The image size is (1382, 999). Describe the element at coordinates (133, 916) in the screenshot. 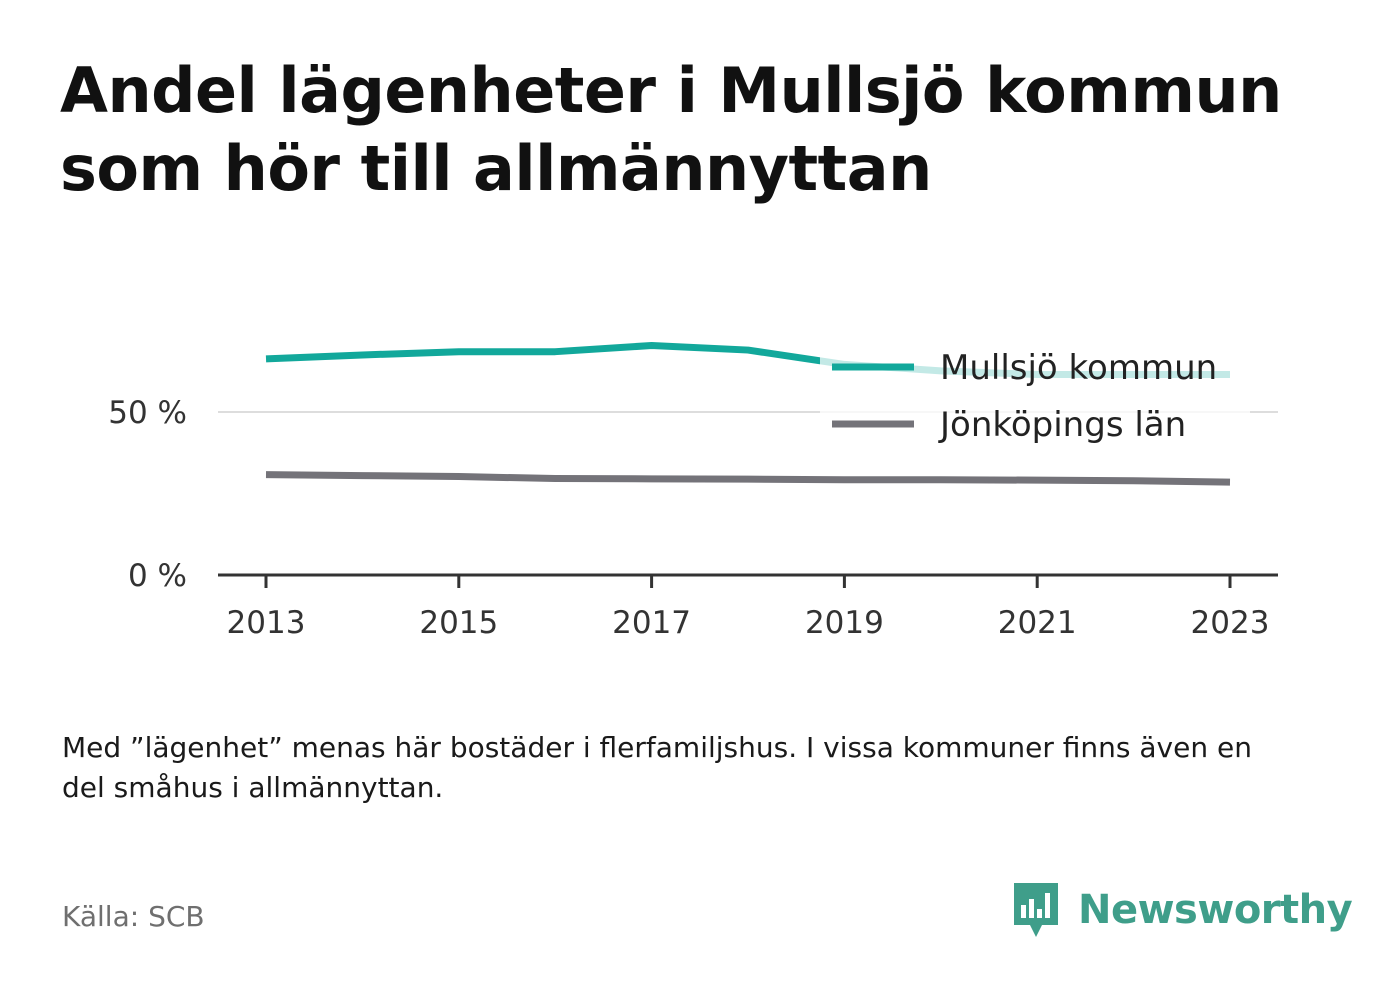

I see `source-label: Källa: SCB` at that location.